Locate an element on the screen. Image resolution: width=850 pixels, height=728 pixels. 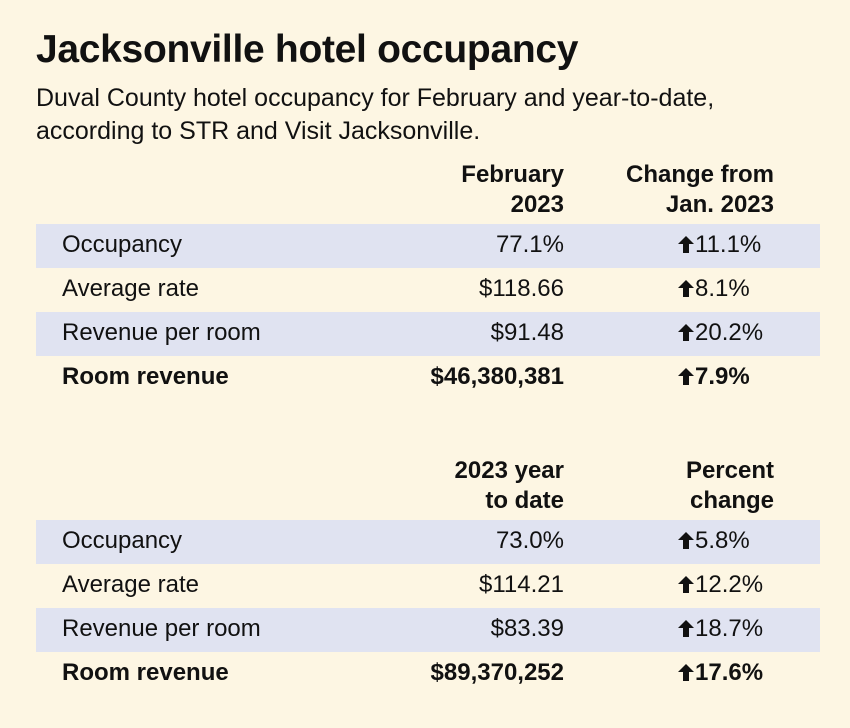
table-row: Average rate $118.66 8.1% is located at coordinates (428, 290).